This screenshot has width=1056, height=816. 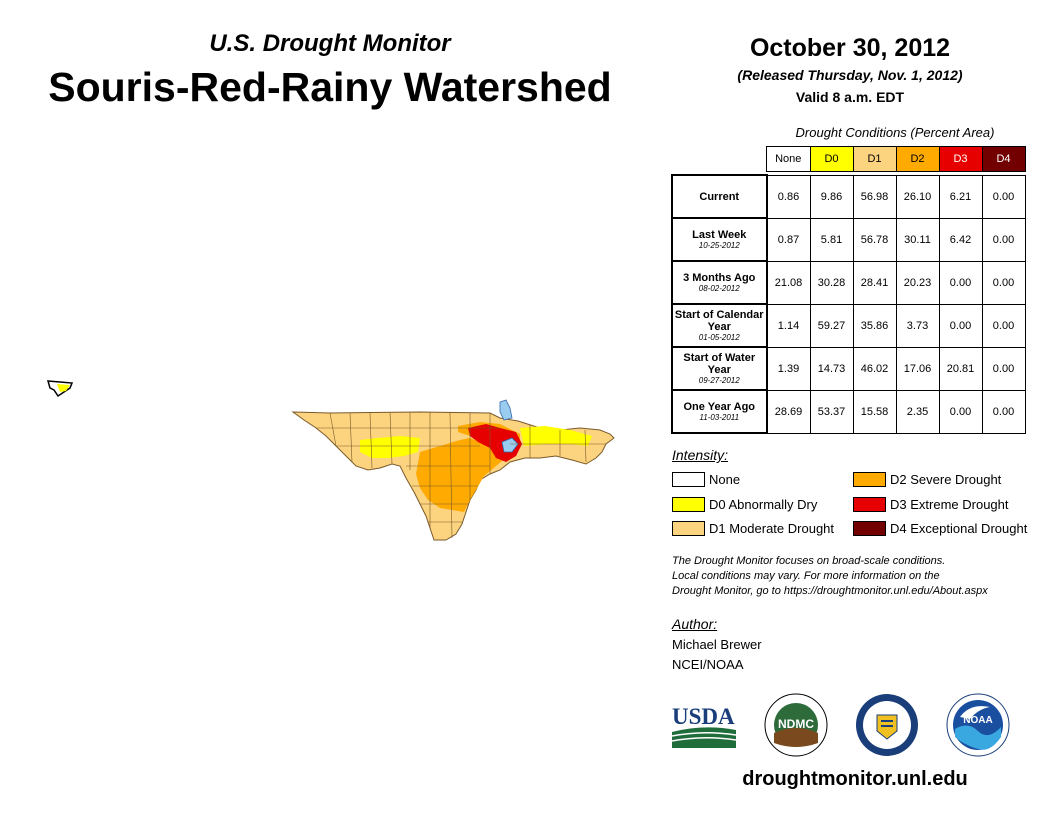 I want to click on table-cell: 1.14, so click(x=788, y=325).